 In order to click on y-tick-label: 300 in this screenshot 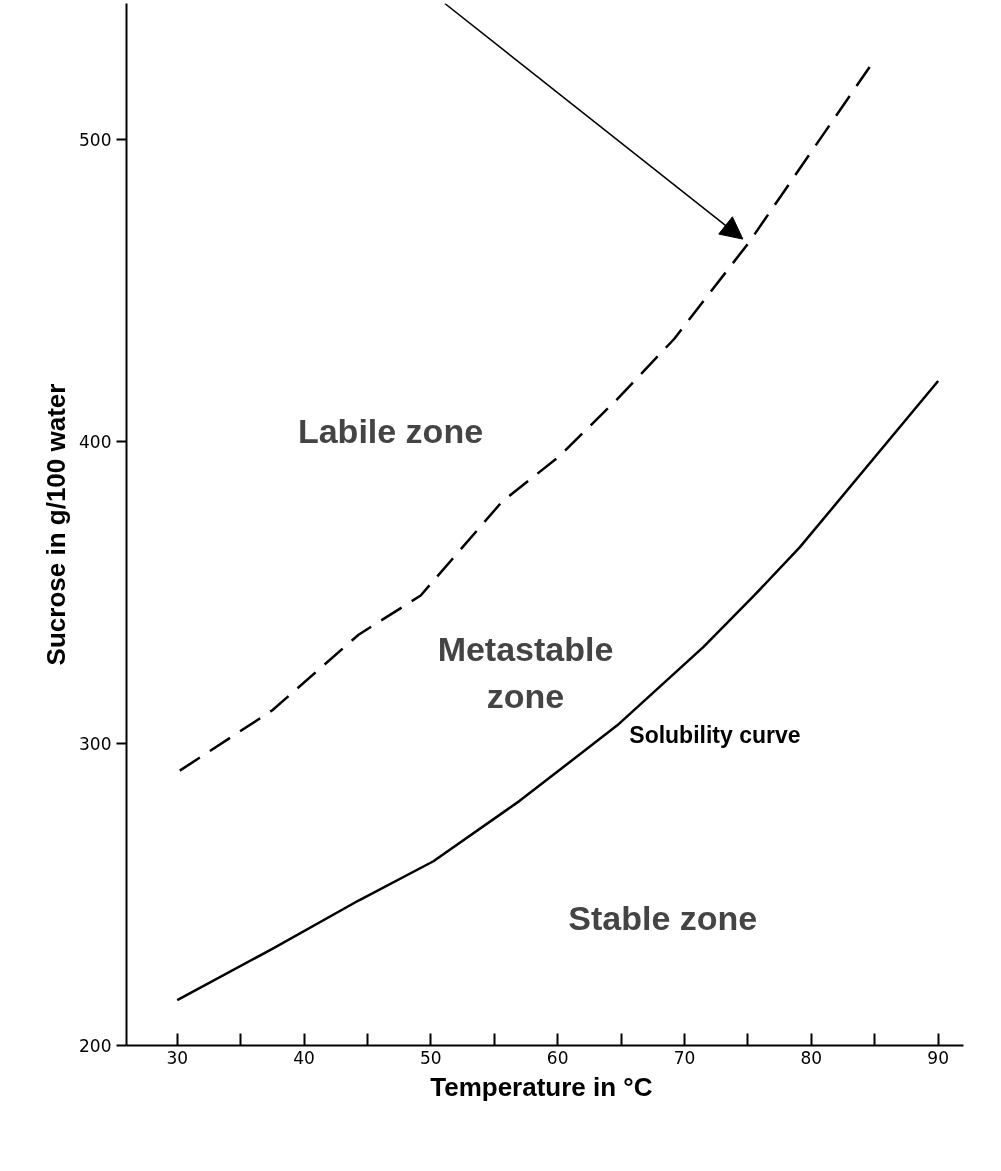, I will do `click(95, 743)`.